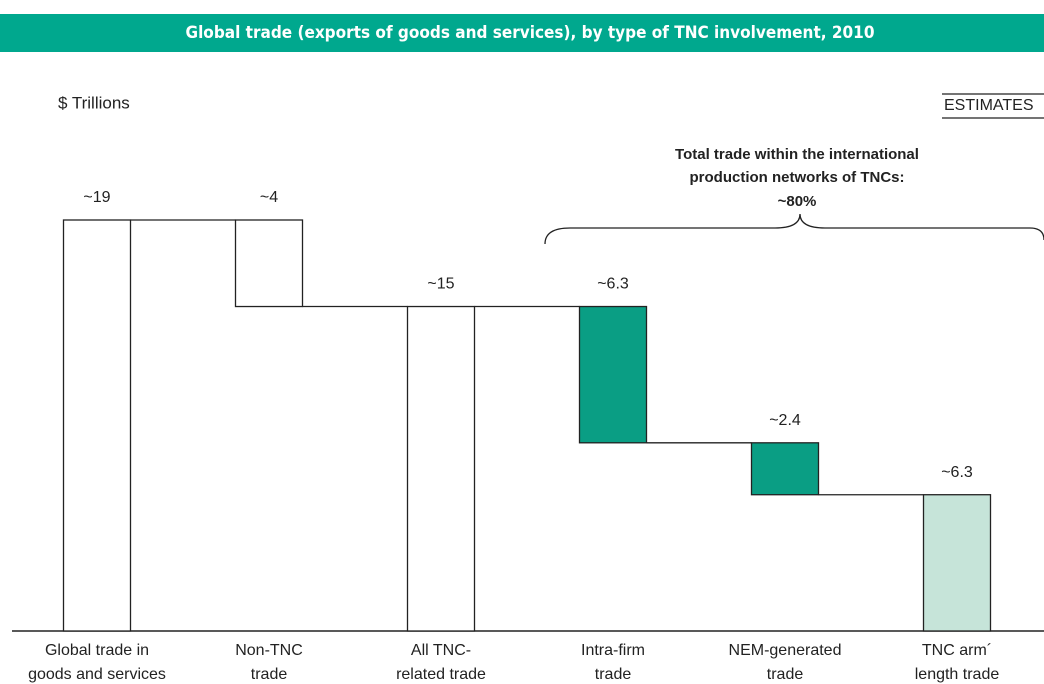 This screenshot has width=1044, height=684. Describe the element at coordinates (797, 154) in the screenshot. I see `annotation: Total trade within the international` at that location.